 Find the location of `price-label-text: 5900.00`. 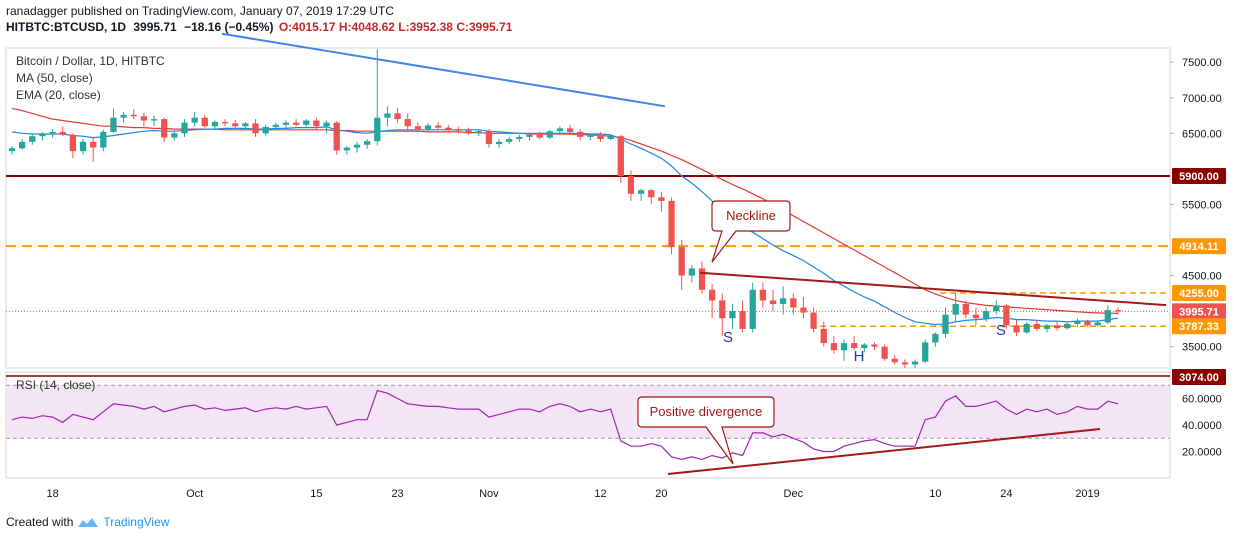

price-label-text: 5900.00 is located at coordinates (1199, 177).